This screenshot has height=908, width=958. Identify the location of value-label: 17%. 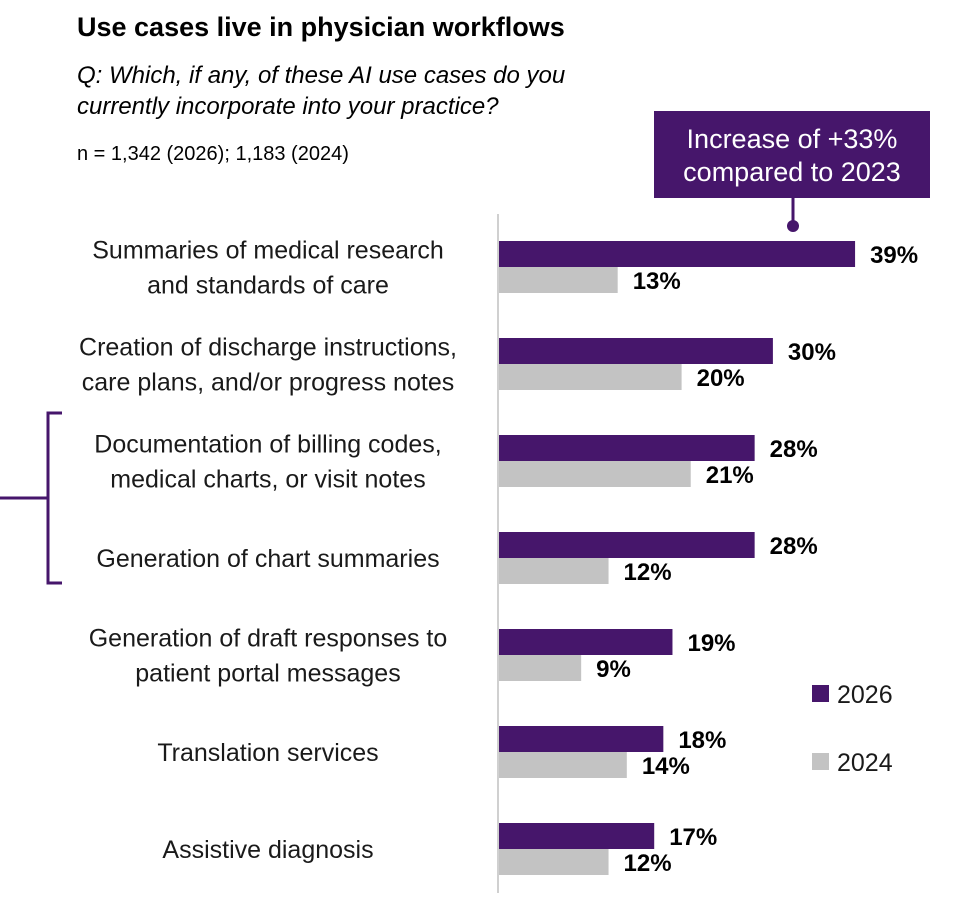
(693, 837).